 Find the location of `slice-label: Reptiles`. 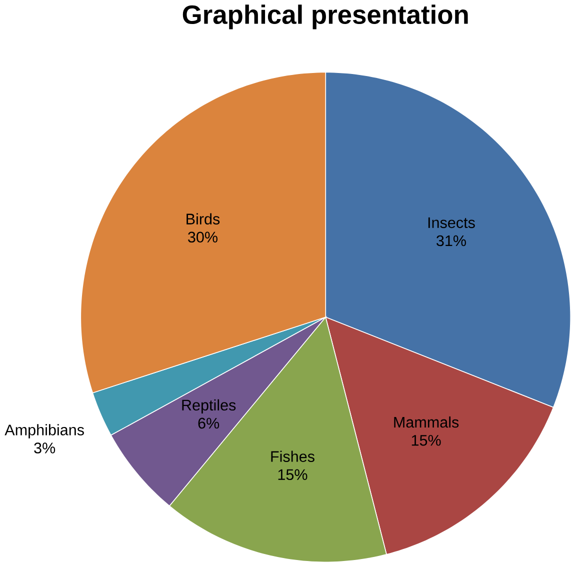

slice-label: Reptiles is located at coordinates (209, 407).